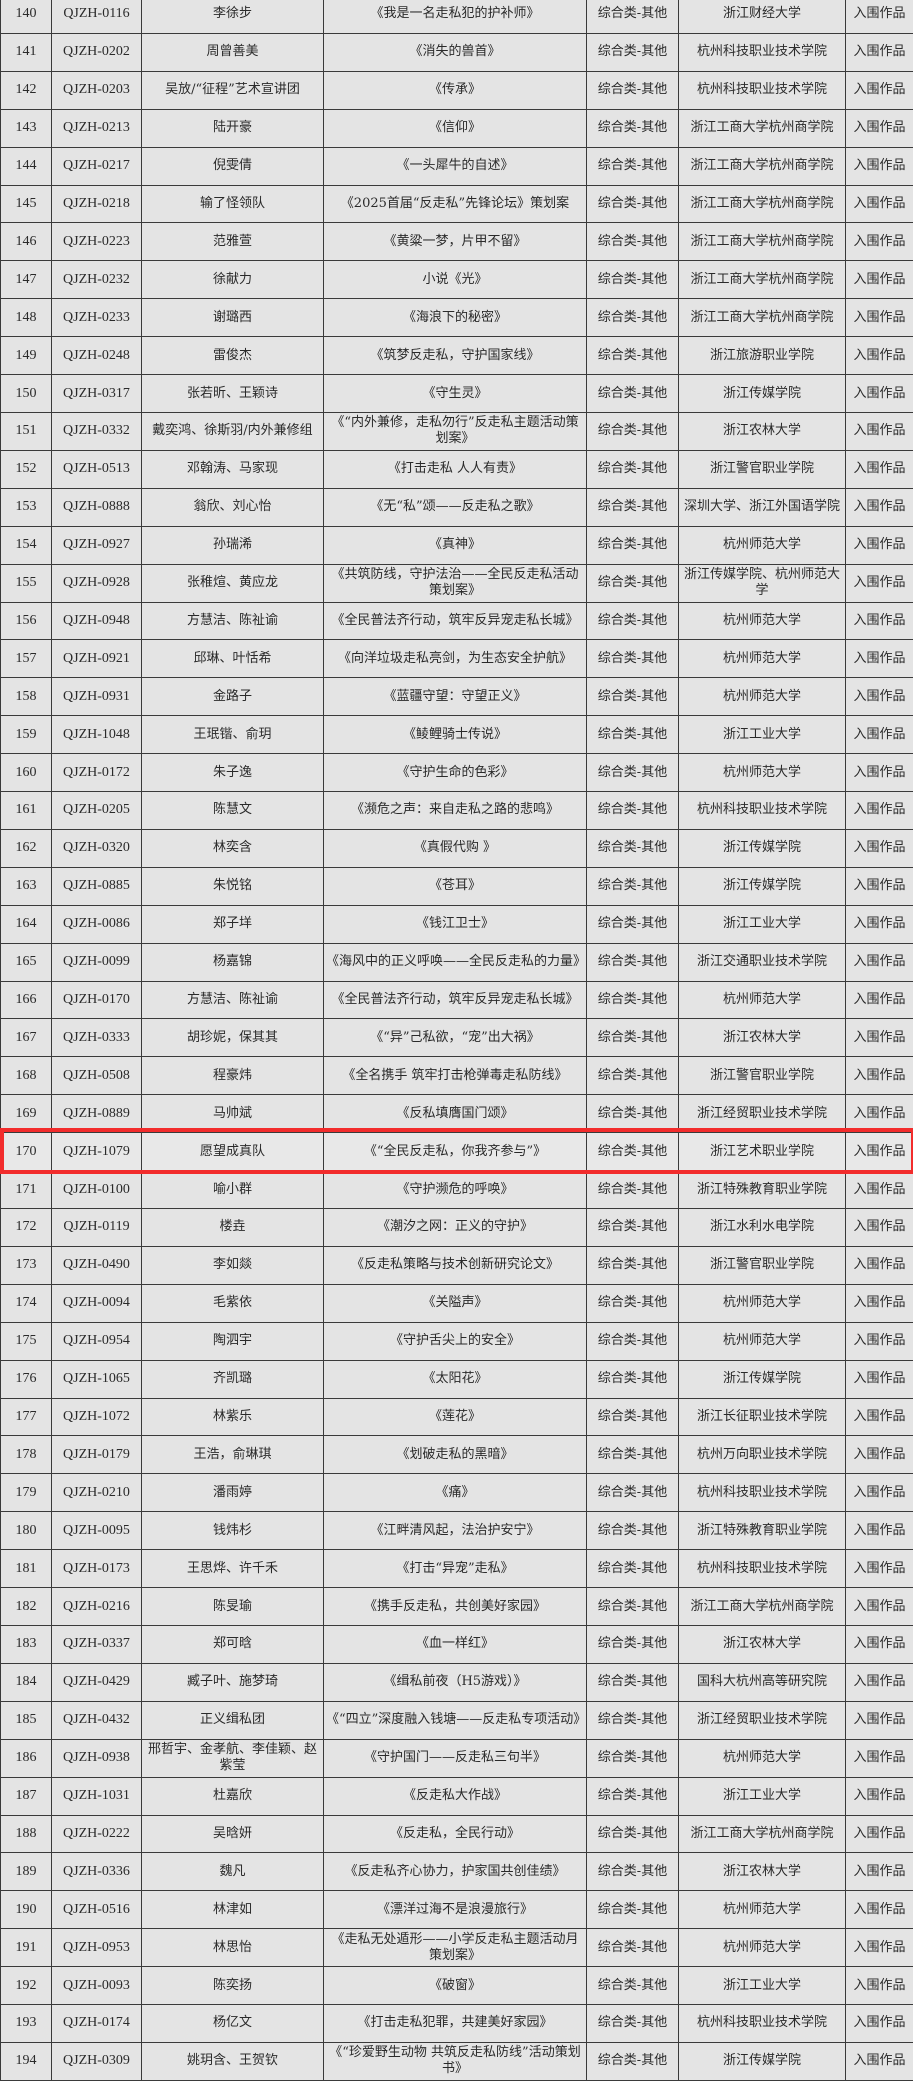 Image resolution: width=913 pixels, height=2081 pixels. What do you see at coordinates (232, 393) in the screenshot?
I see `author-cell: 张若昕、王颖诗` at bounding box center [232, 393].